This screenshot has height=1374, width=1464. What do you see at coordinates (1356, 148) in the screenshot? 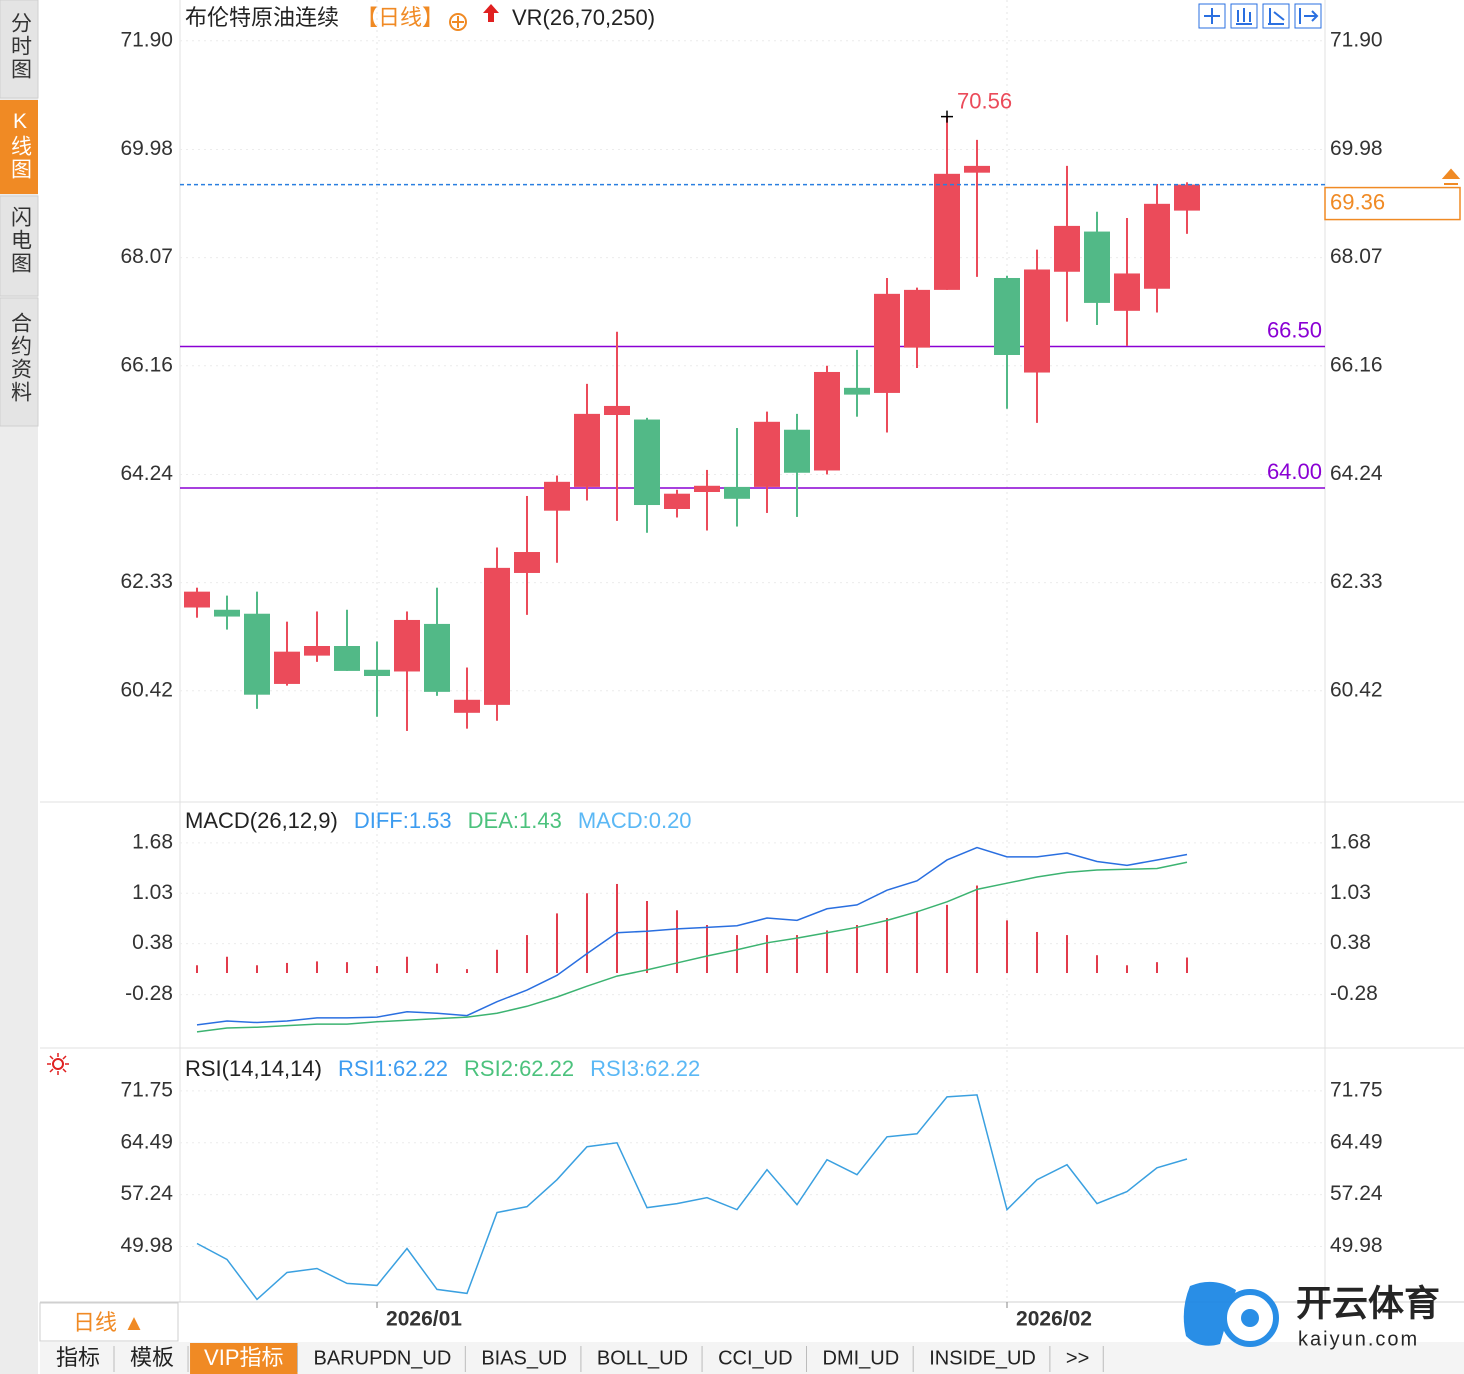
I see `y-tick-label-right: 69.98` at bounding box center [1356, 148].